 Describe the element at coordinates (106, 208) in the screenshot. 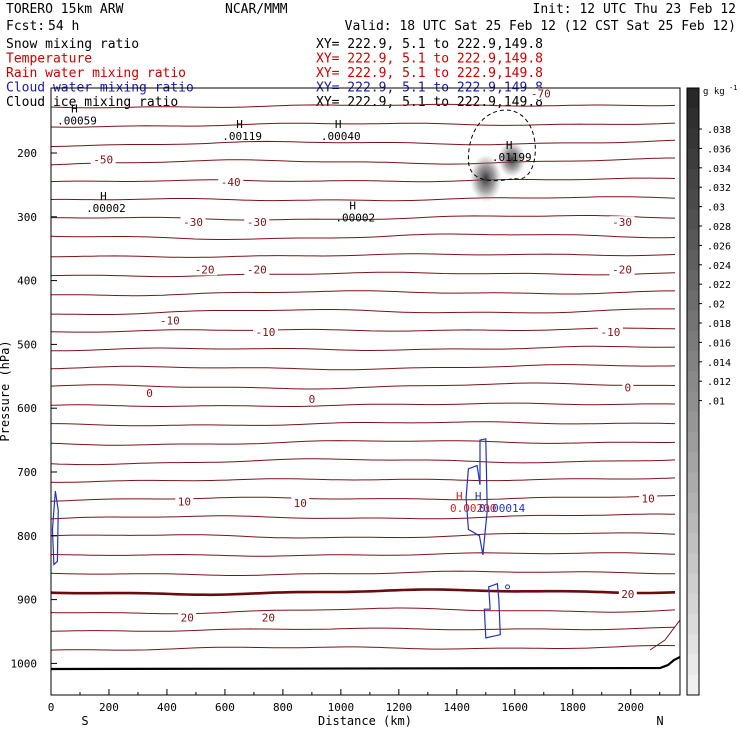

I see `snow-maximum-value: .00002` at that location.